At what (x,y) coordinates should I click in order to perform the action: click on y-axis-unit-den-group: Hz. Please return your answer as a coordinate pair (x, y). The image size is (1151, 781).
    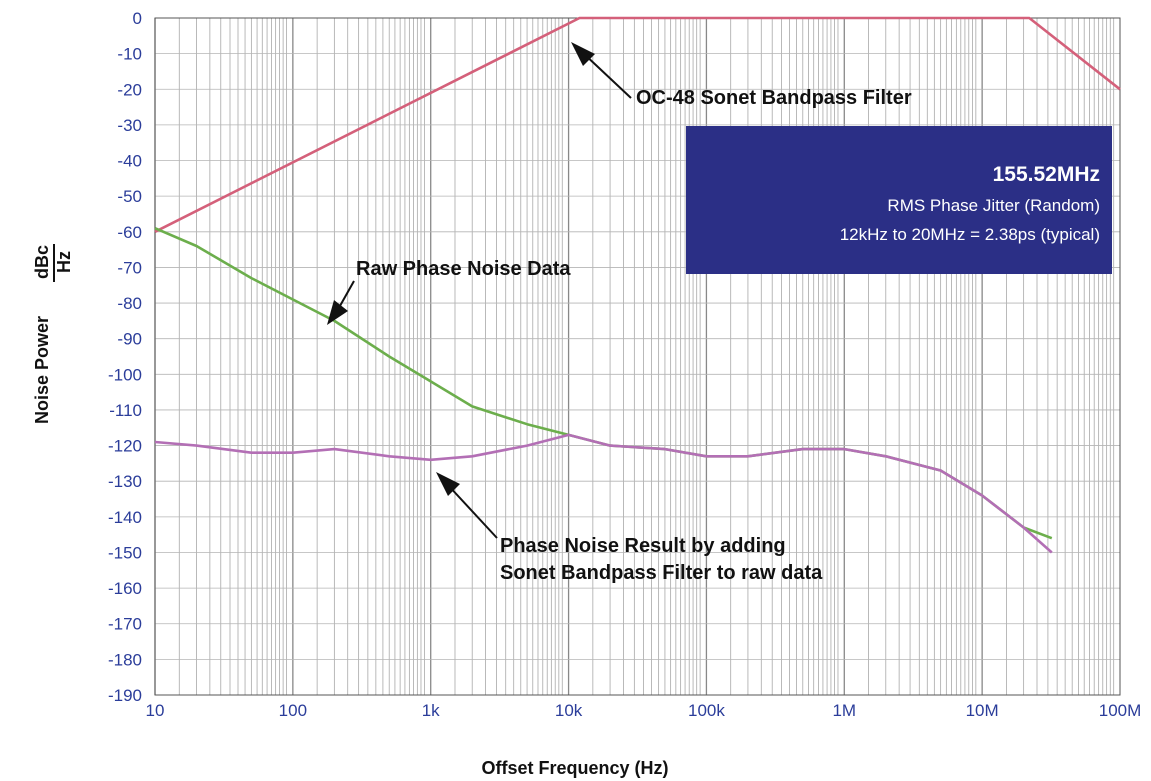
    Looking at the image, I should click on (64, 262).